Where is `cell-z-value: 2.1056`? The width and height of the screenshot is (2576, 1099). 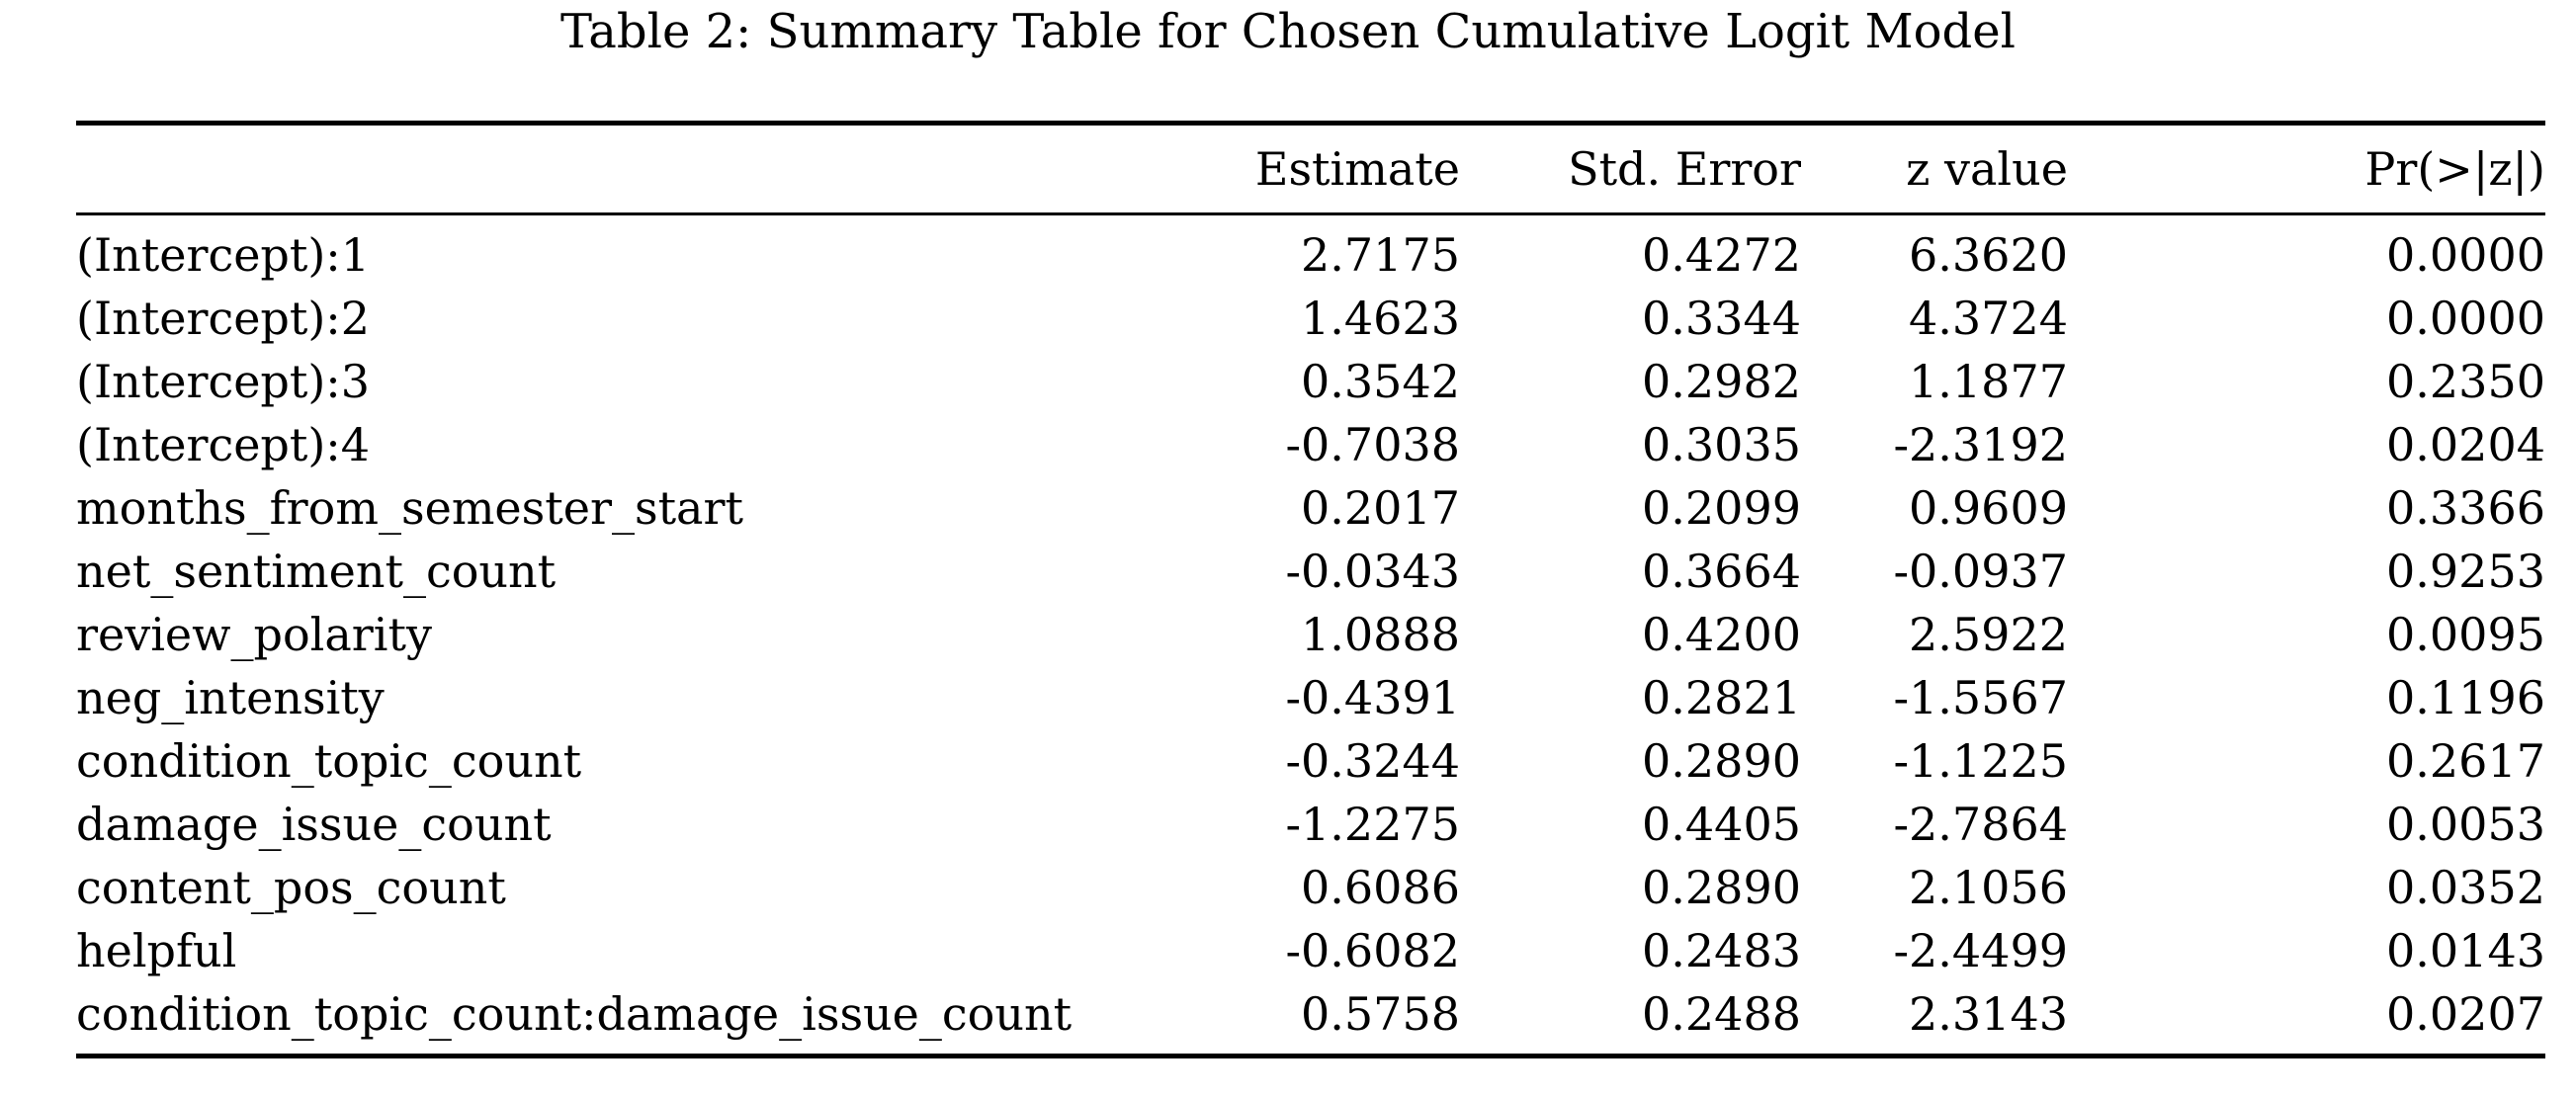
cell-z-value: 2.1056 is located at coordinates (1988, 887).